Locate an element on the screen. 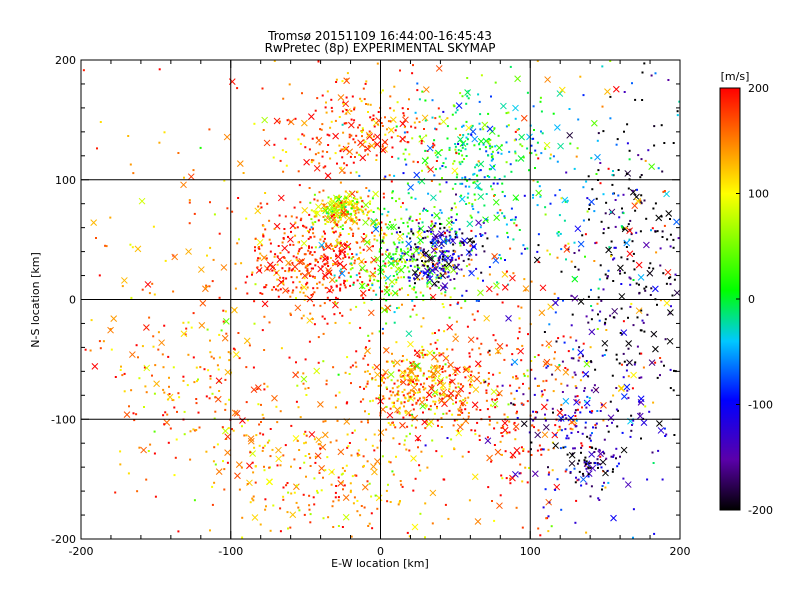 The height and width of the screenshot is (600, 800). colorbar-tick-label: 0 is located at coordinates (751, 299).